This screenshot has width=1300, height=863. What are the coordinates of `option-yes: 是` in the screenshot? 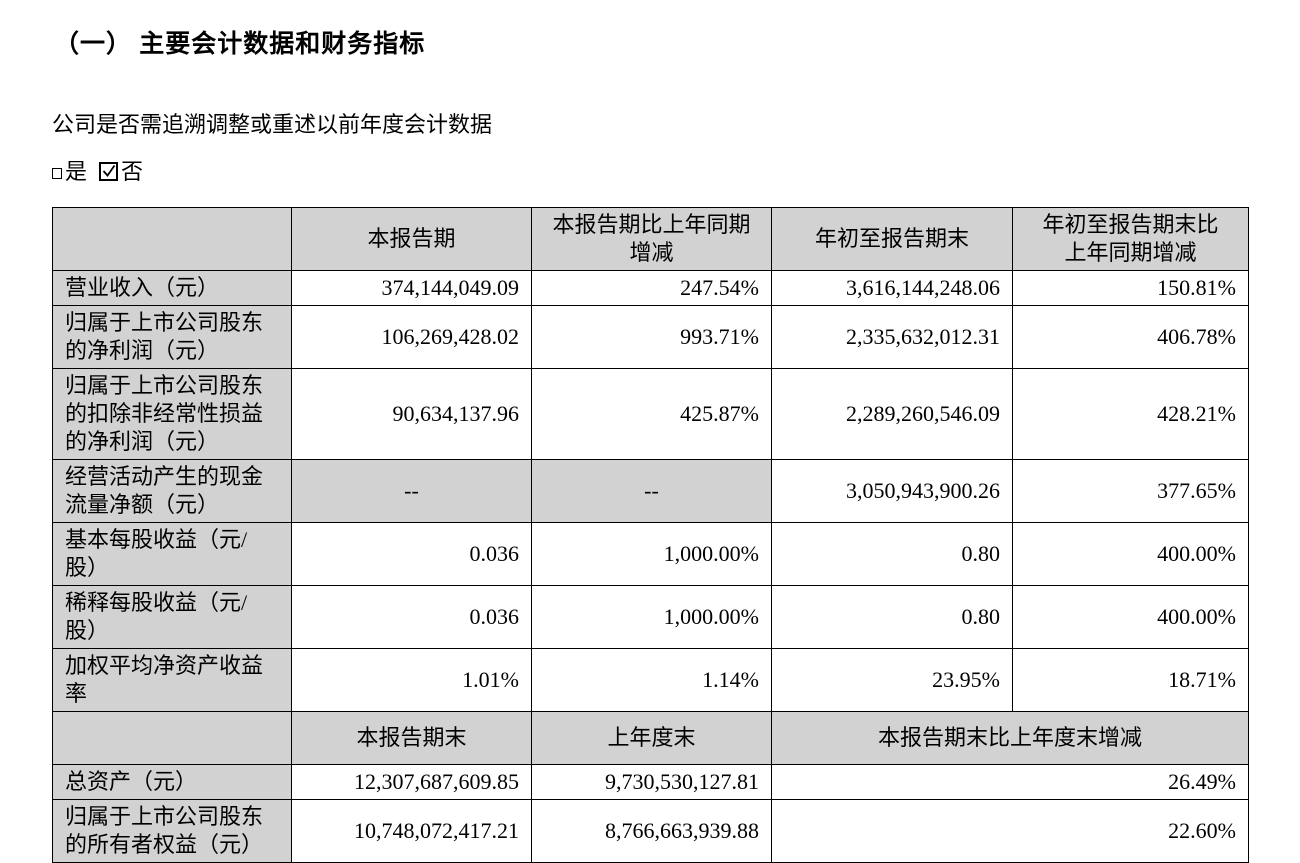 It's located at (69, 170).